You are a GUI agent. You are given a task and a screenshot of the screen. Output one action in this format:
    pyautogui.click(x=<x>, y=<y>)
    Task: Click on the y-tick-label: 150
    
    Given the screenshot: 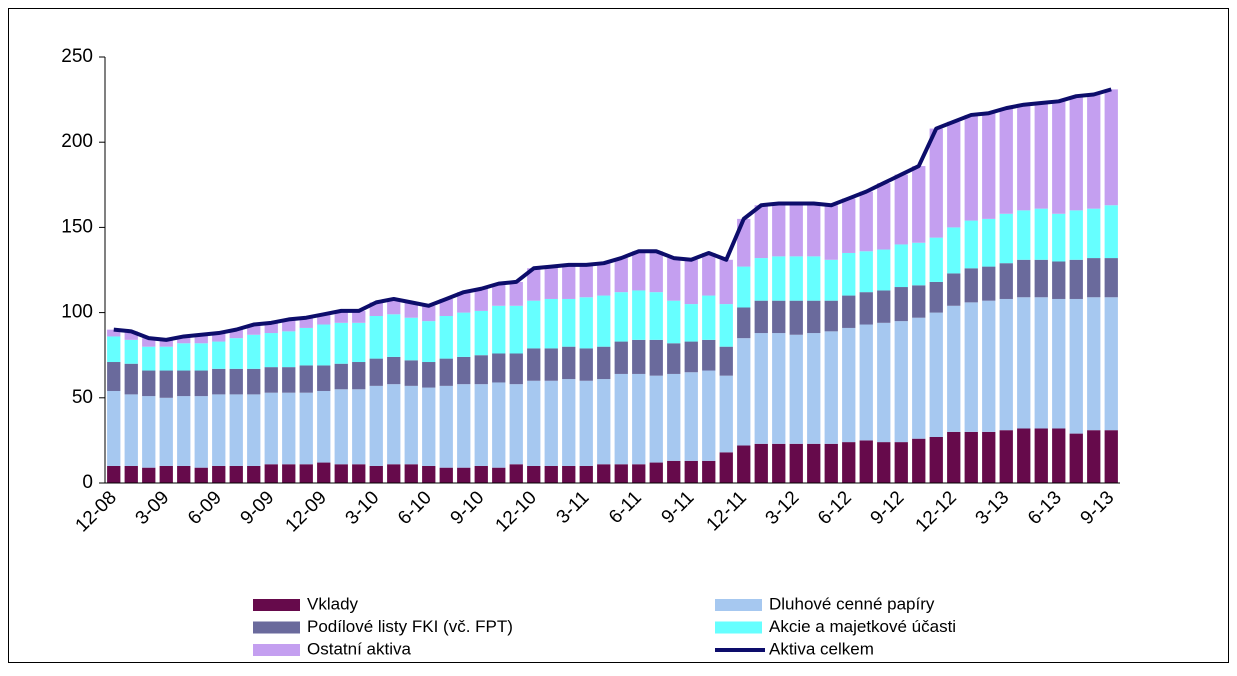 What is the action you would take?
    pyautogui.click(x=77, y=226)
    